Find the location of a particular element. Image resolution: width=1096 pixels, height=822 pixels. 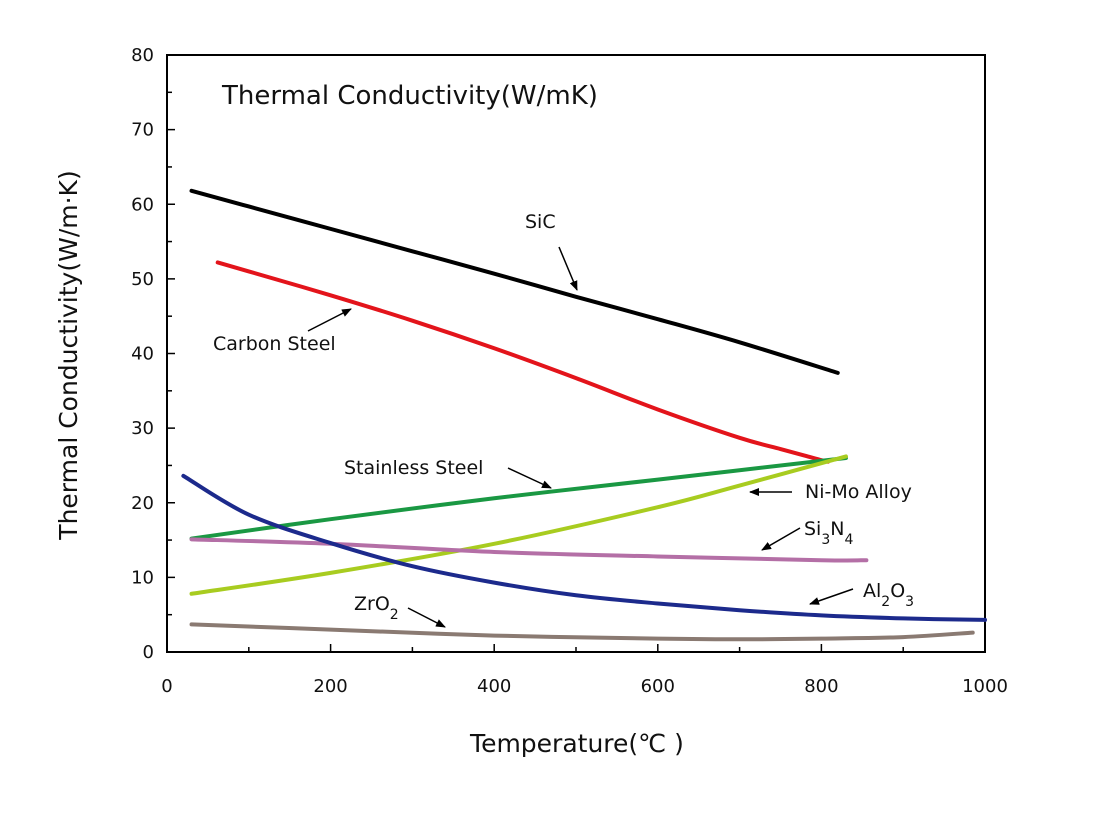

x-axis-title: Temperature(℃ ) is located at coordinates (576, 743).